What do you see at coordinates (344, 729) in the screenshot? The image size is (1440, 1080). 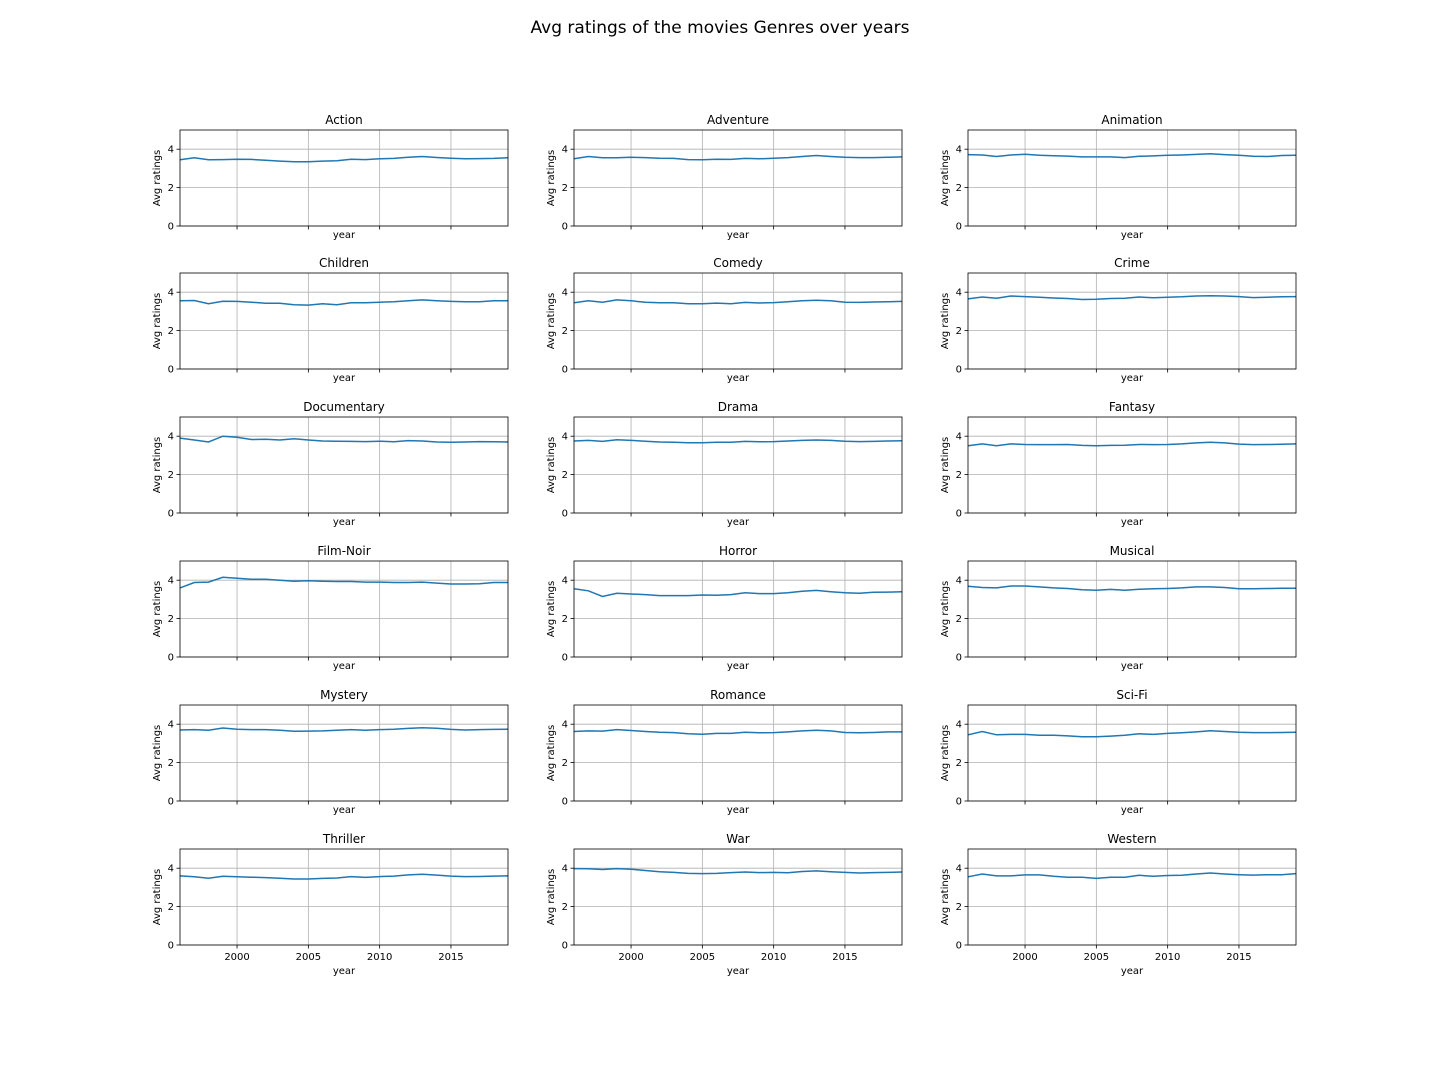 I see `series-line-mystery` at bounding box center [344, 729].